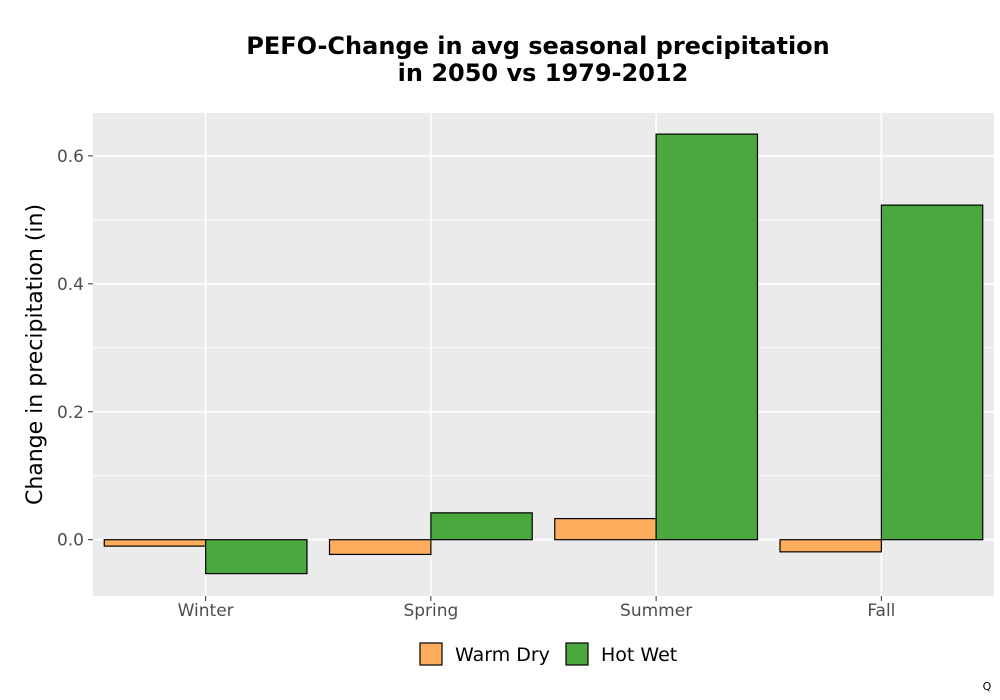 The width and height of the screenshot is (1000, 700). What do you see at coordinates (70, 157) in the screenshot?
I see `y-tick-label: 0.6` at bounding box center [70, 157].